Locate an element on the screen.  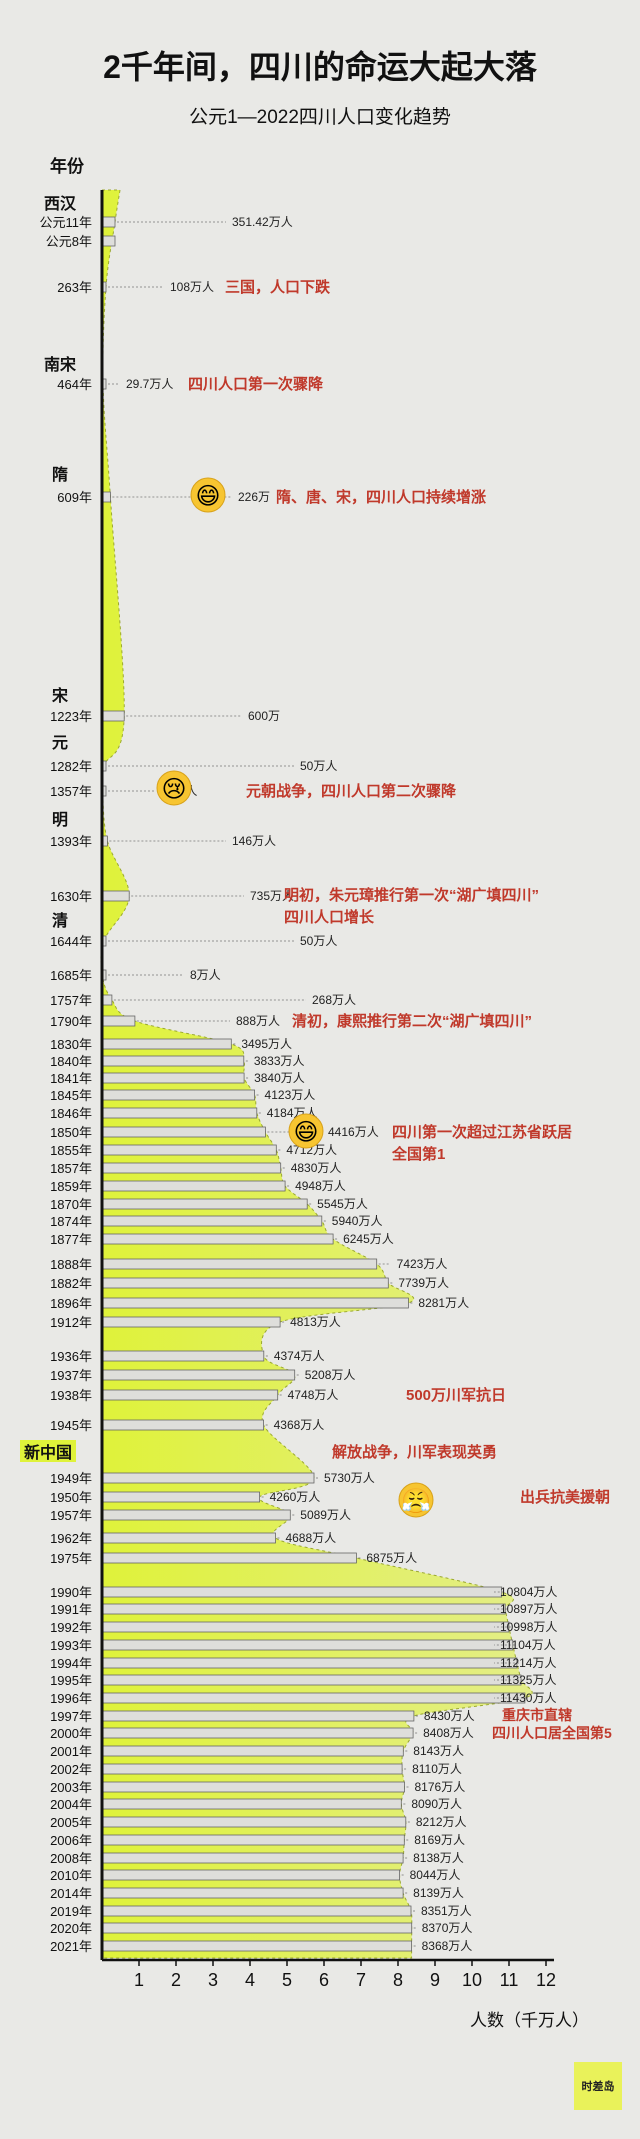
emoji-icon: 😤 is located at coordinates (416, 1501).